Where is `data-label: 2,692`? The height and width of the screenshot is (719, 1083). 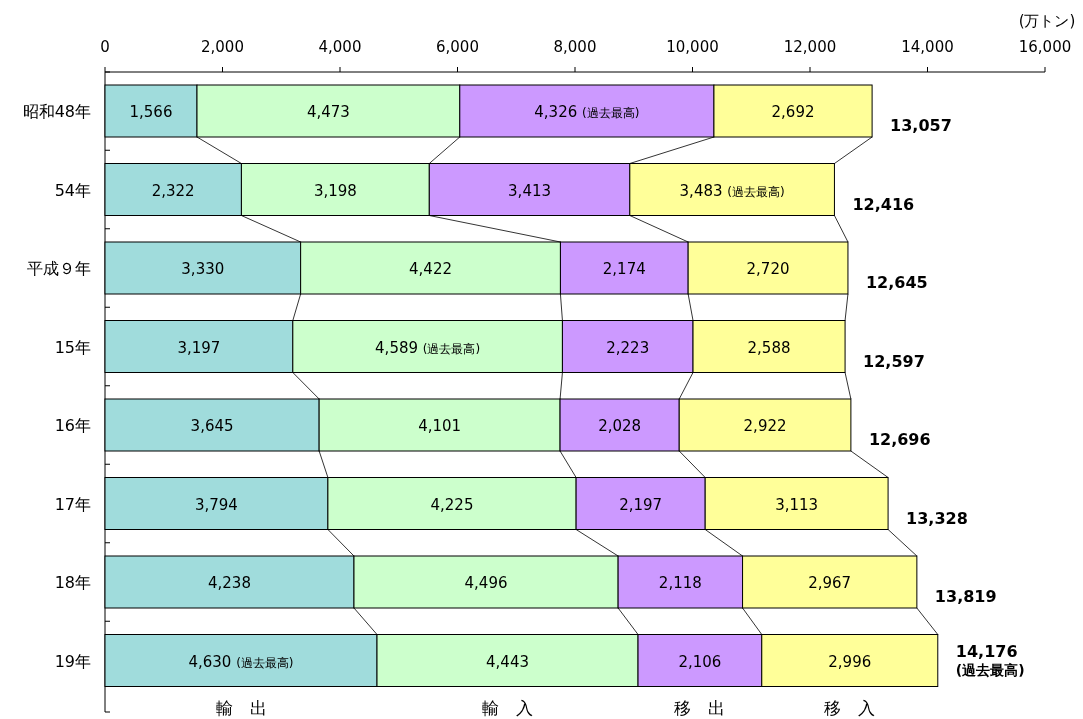
data-label: 2,692 is located at coordinates (793, 112).